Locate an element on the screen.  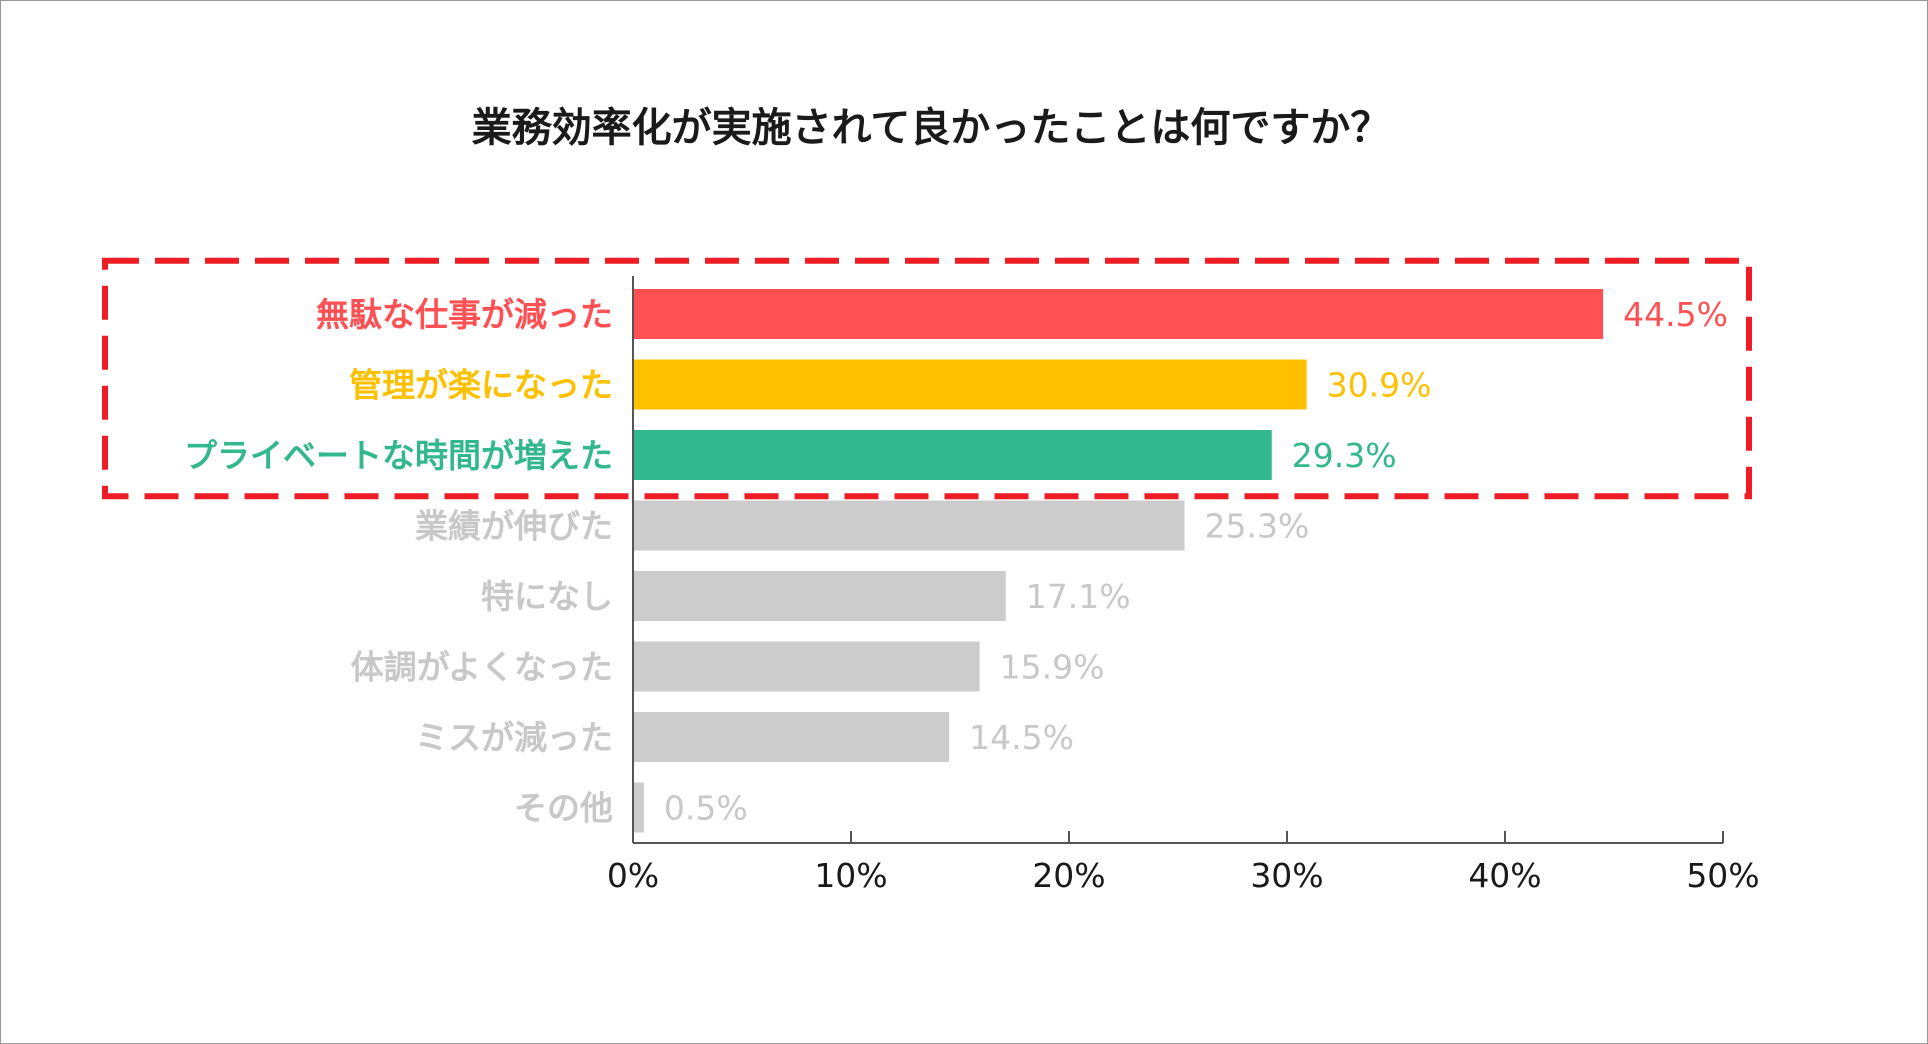
value-label: 44.5% is located at coordinates (1675, 314).